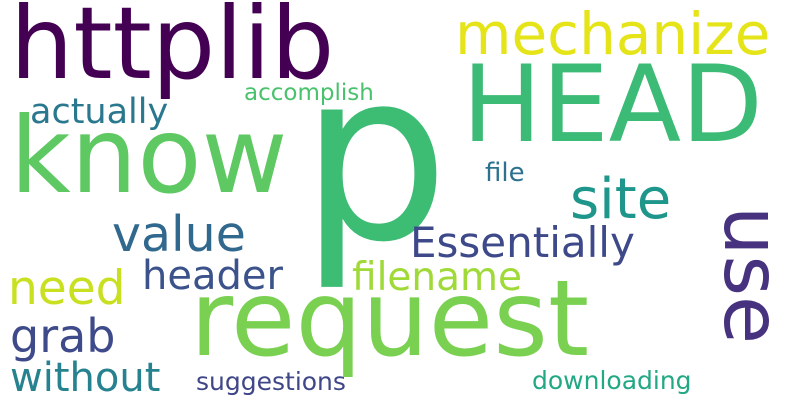 The image size is (800, 400). Describe the element at coordinates (85, 377) in the screenshot. I see `word-without: without` at that location.